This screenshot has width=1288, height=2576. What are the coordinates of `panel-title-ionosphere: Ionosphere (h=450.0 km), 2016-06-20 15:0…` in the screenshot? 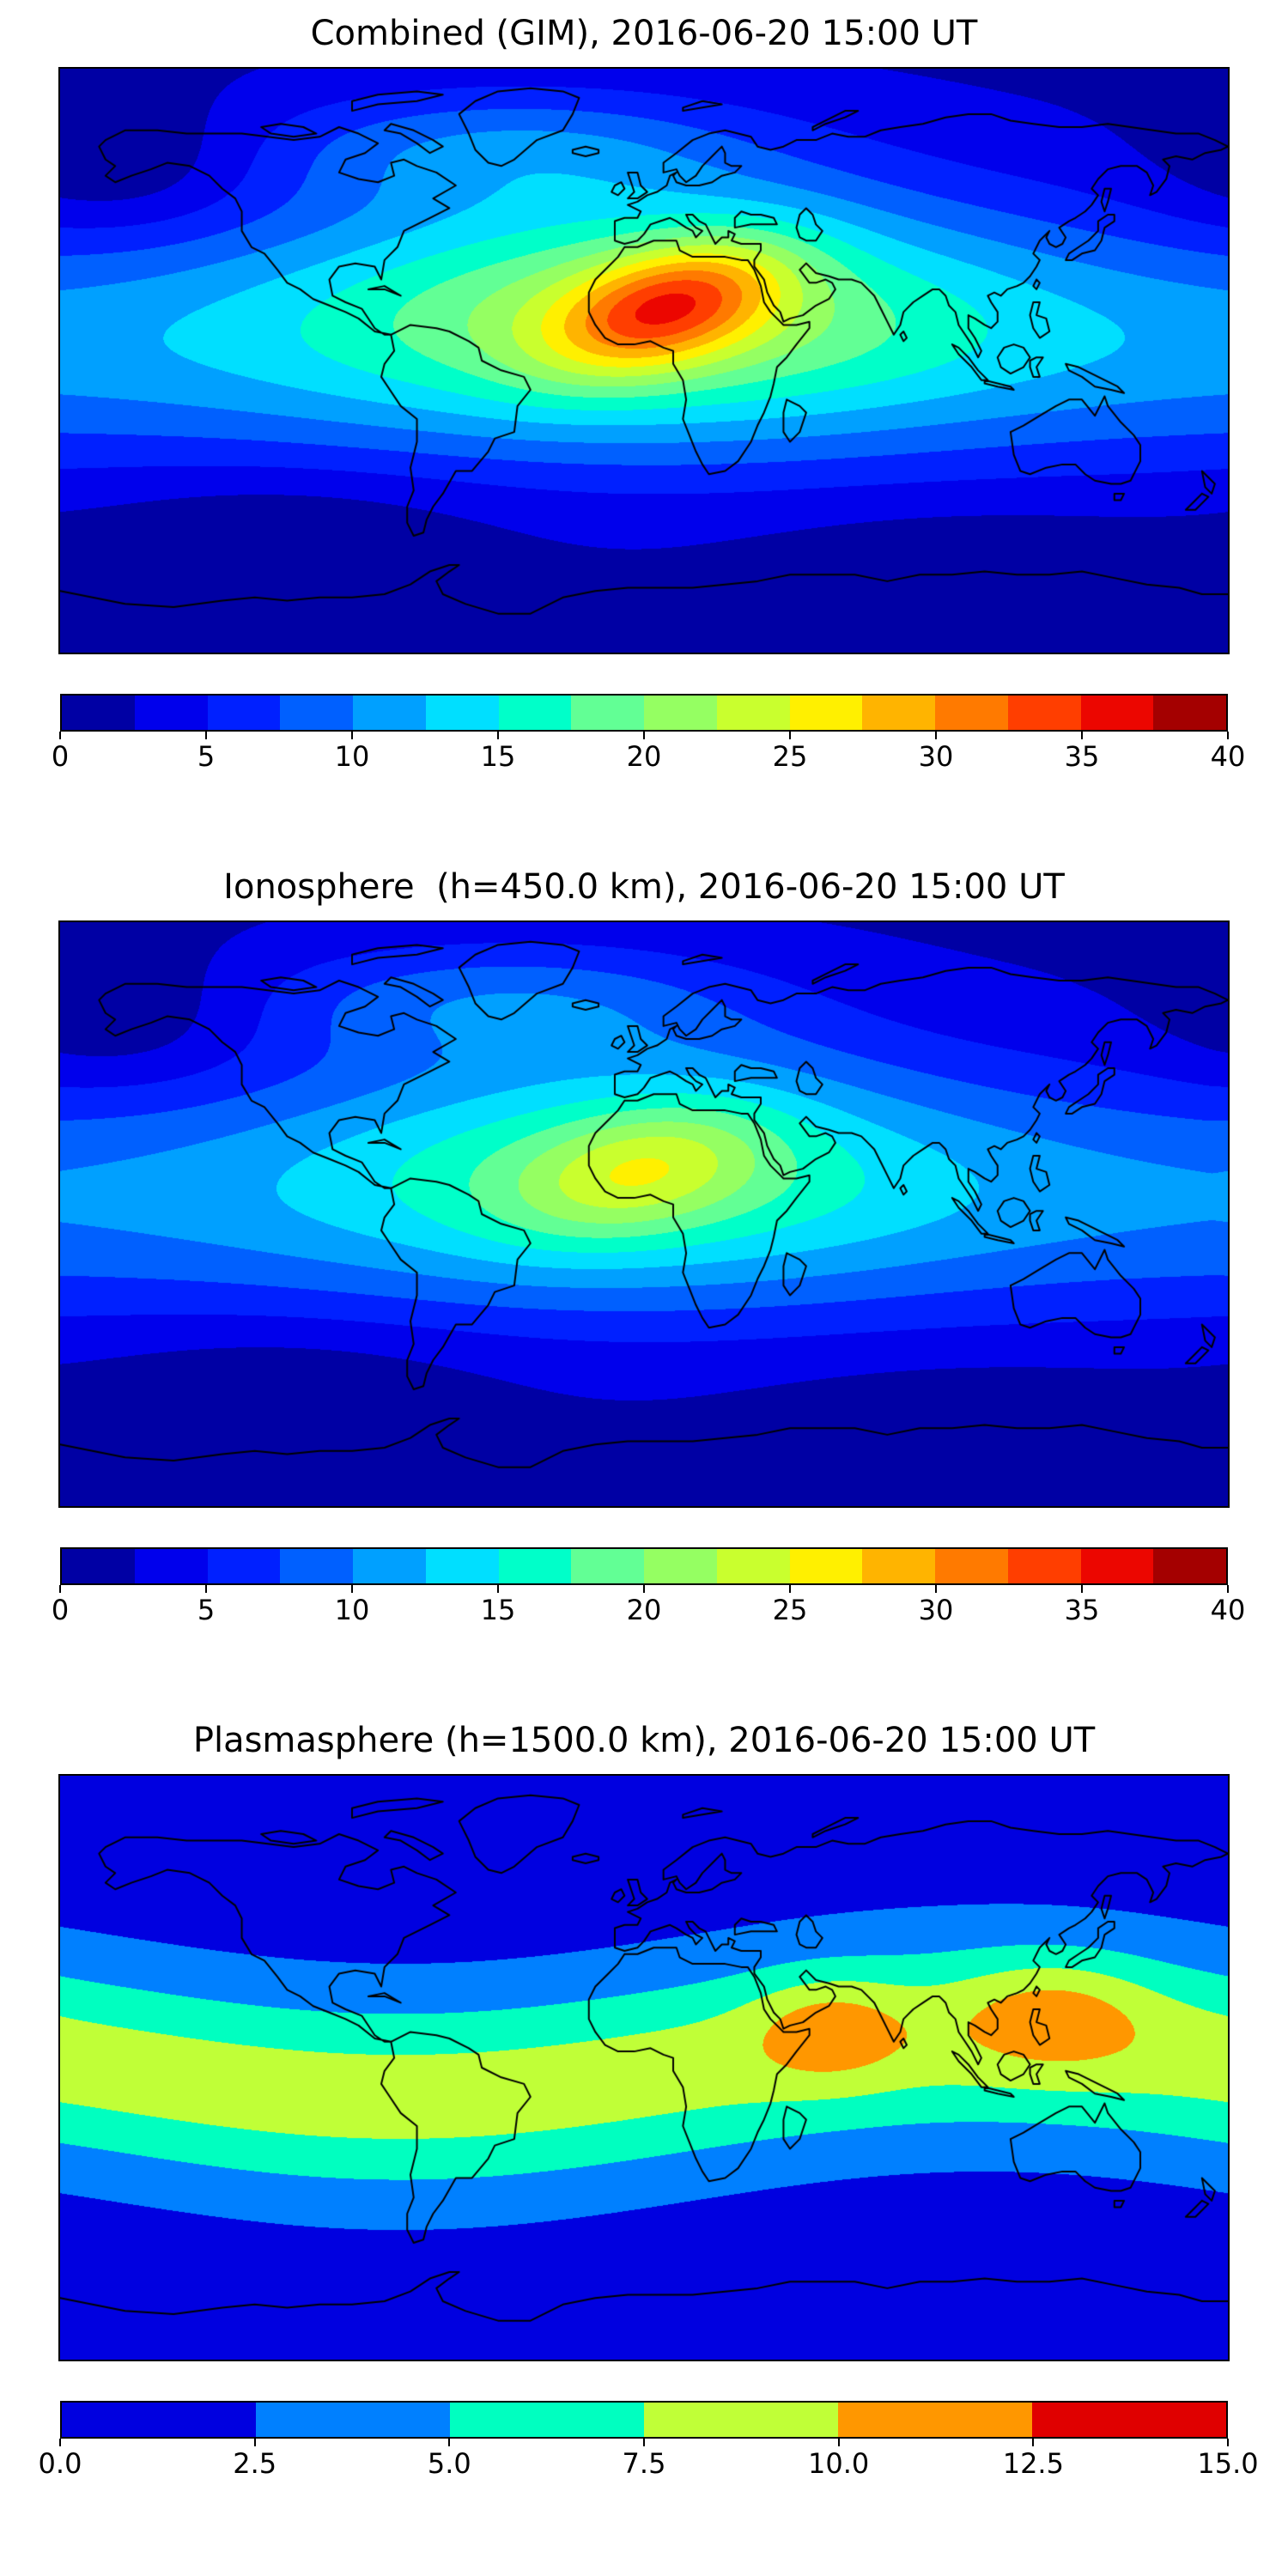 It's located at (644, 887).